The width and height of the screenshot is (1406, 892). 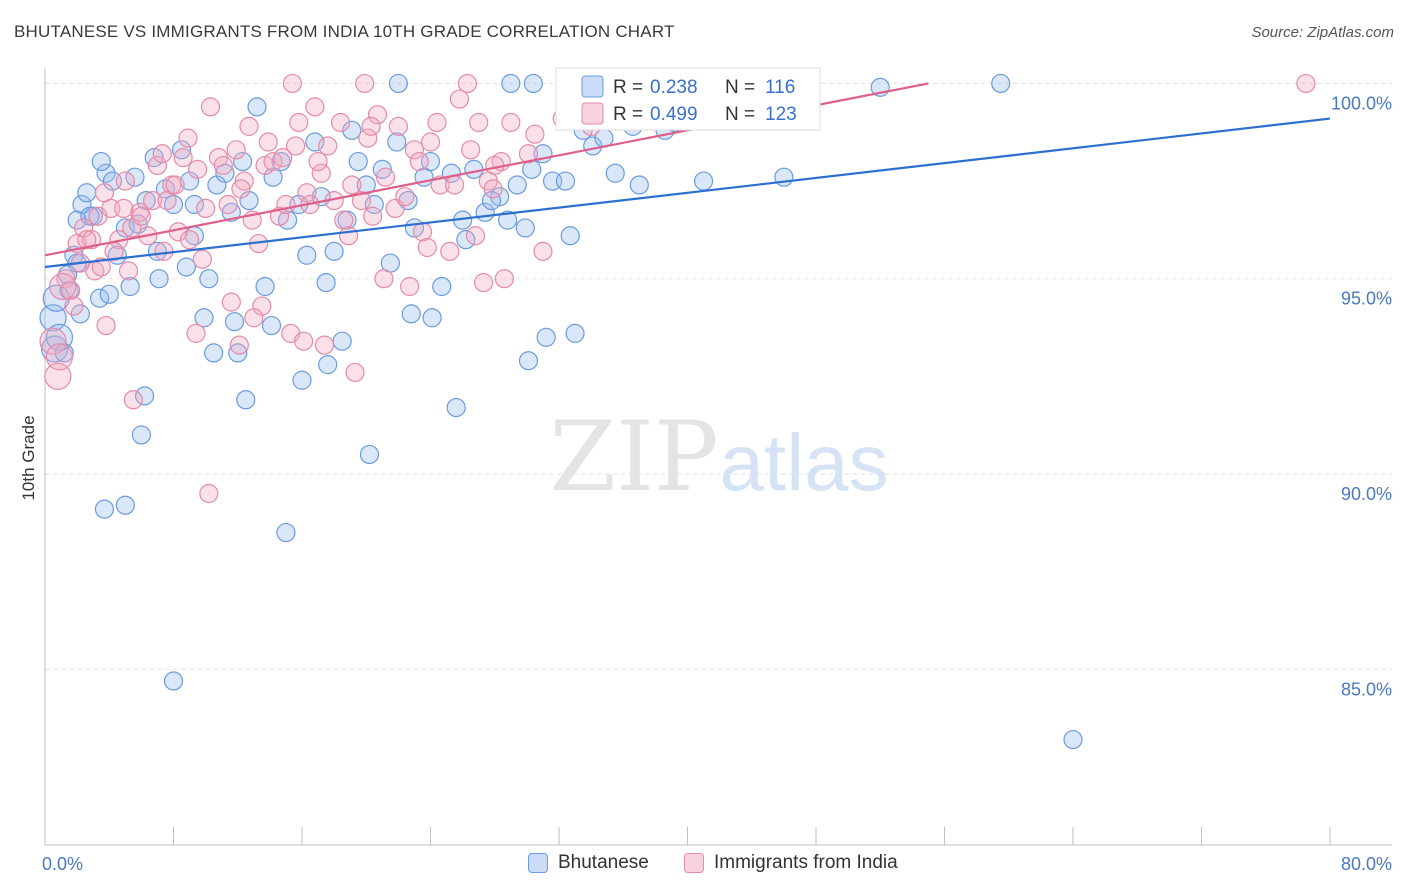 I want to click on y-axis-label: 10th Grade, so click(x=28, y=457).